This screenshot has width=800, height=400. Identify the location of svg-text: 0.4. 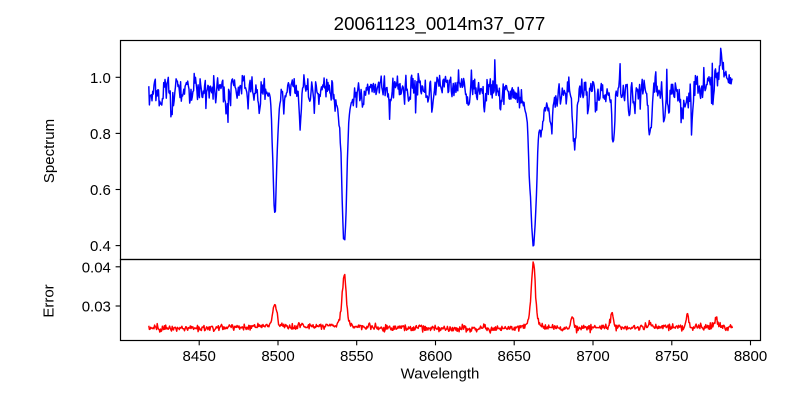
(100, 246).